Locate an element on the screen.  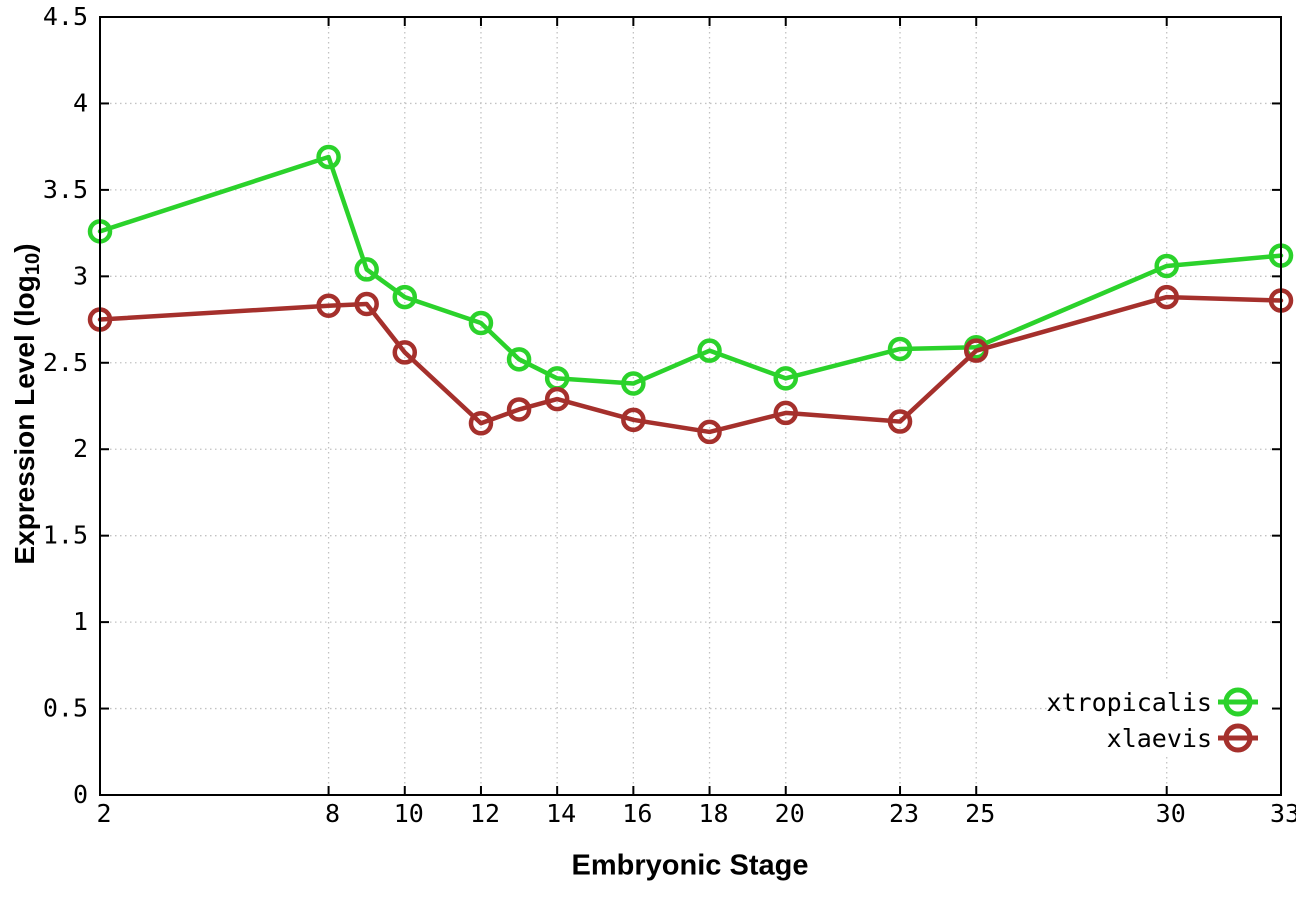
x-tick-label-23: 23 is located at coordinates (904, 813).